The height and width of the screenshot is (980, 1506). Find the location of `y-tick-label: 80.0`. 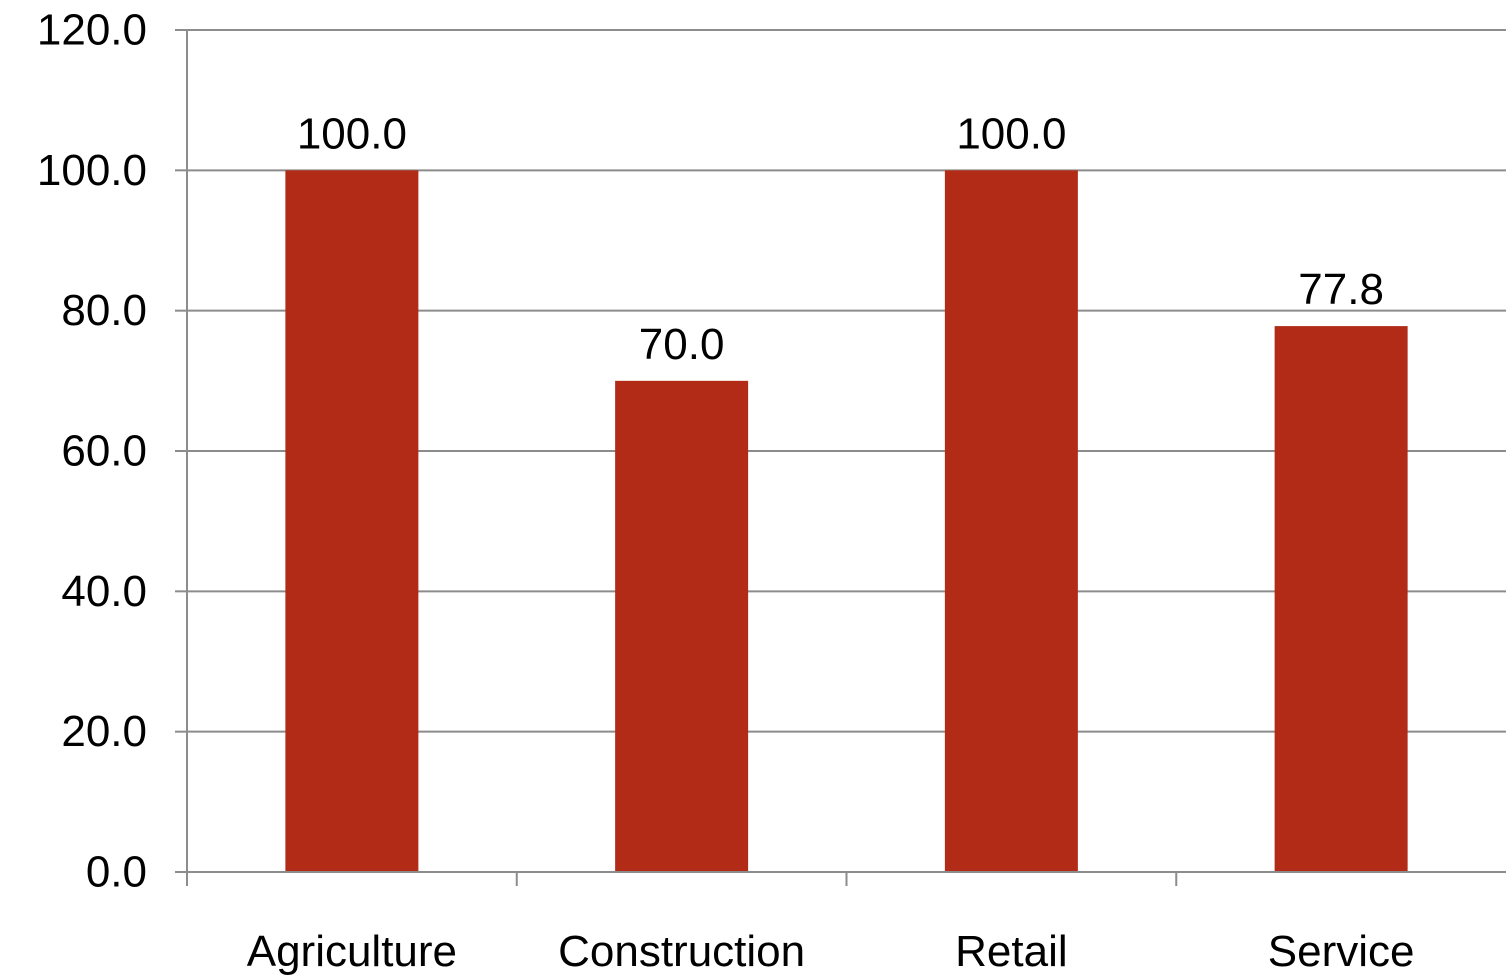

y-tick-label: 80.0 is located at coordinates (104, 310).